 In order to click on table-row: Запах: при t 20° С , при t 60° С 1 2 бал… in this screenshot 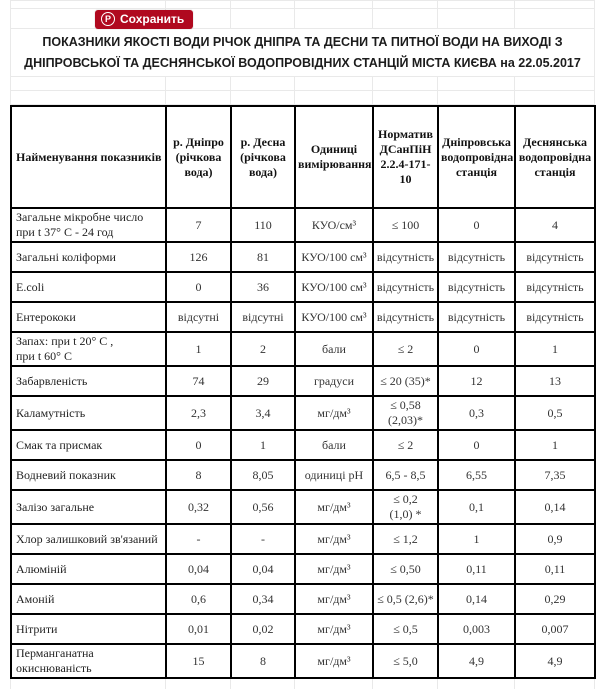, I will do `click(303, 349)`.